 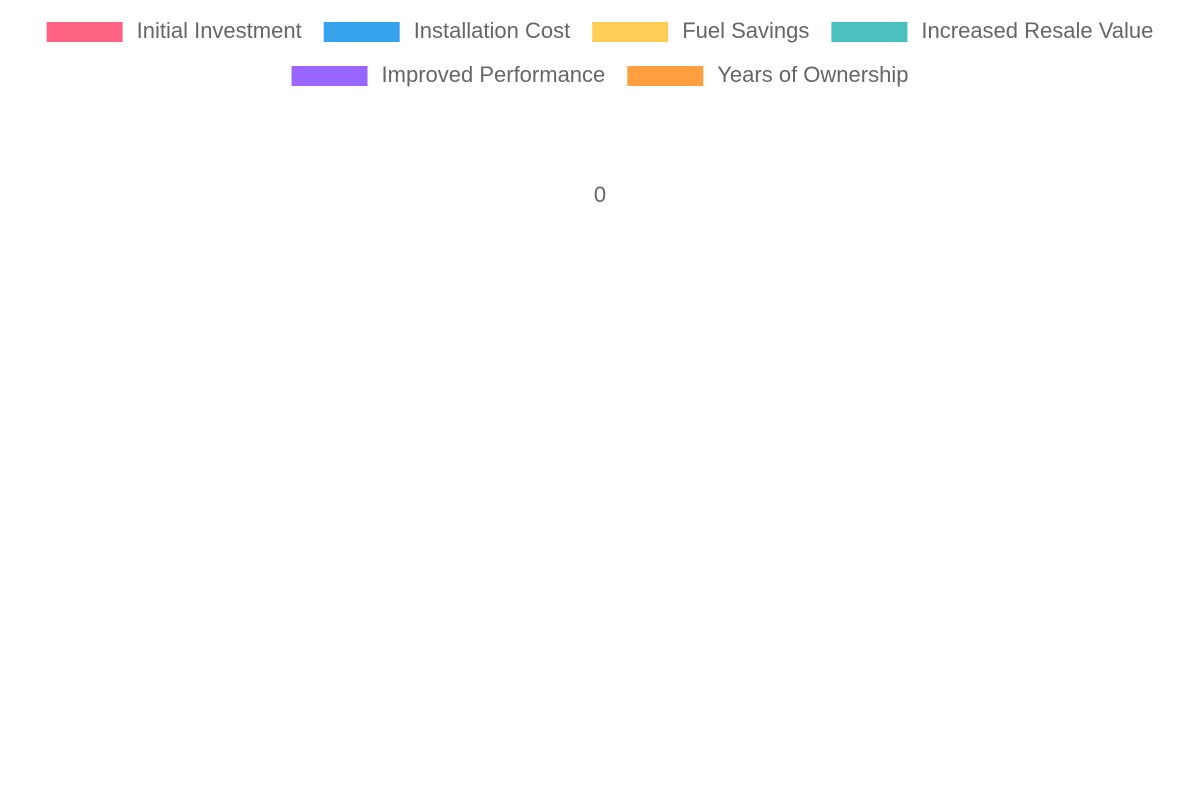 What do you see at coordinates (219, 30) in the screenshot?
I see `legend-label: Initial Investment` at bounding box center [219, 30].